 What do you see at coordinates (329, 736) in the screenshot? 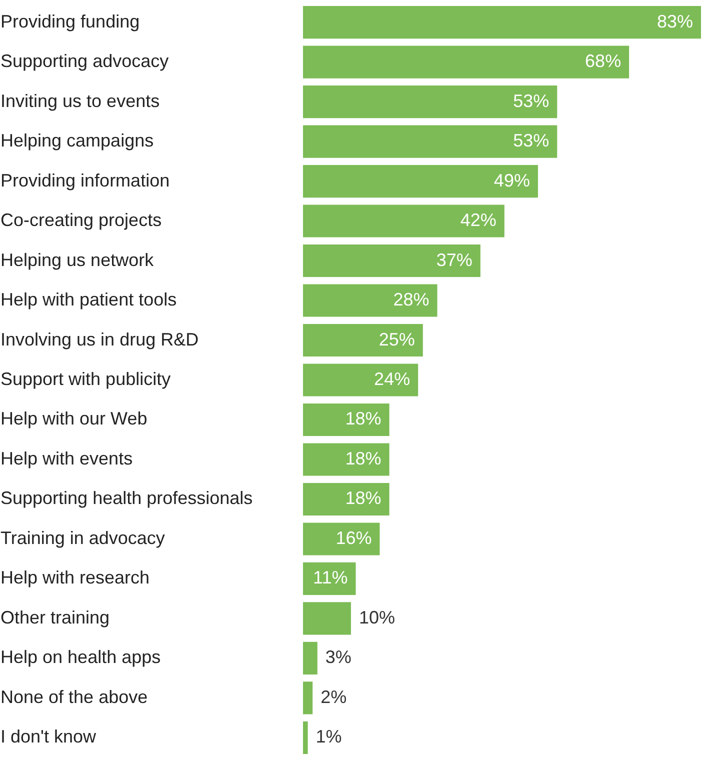
I see `data-label: 1%` at bounding box center [329, 736].